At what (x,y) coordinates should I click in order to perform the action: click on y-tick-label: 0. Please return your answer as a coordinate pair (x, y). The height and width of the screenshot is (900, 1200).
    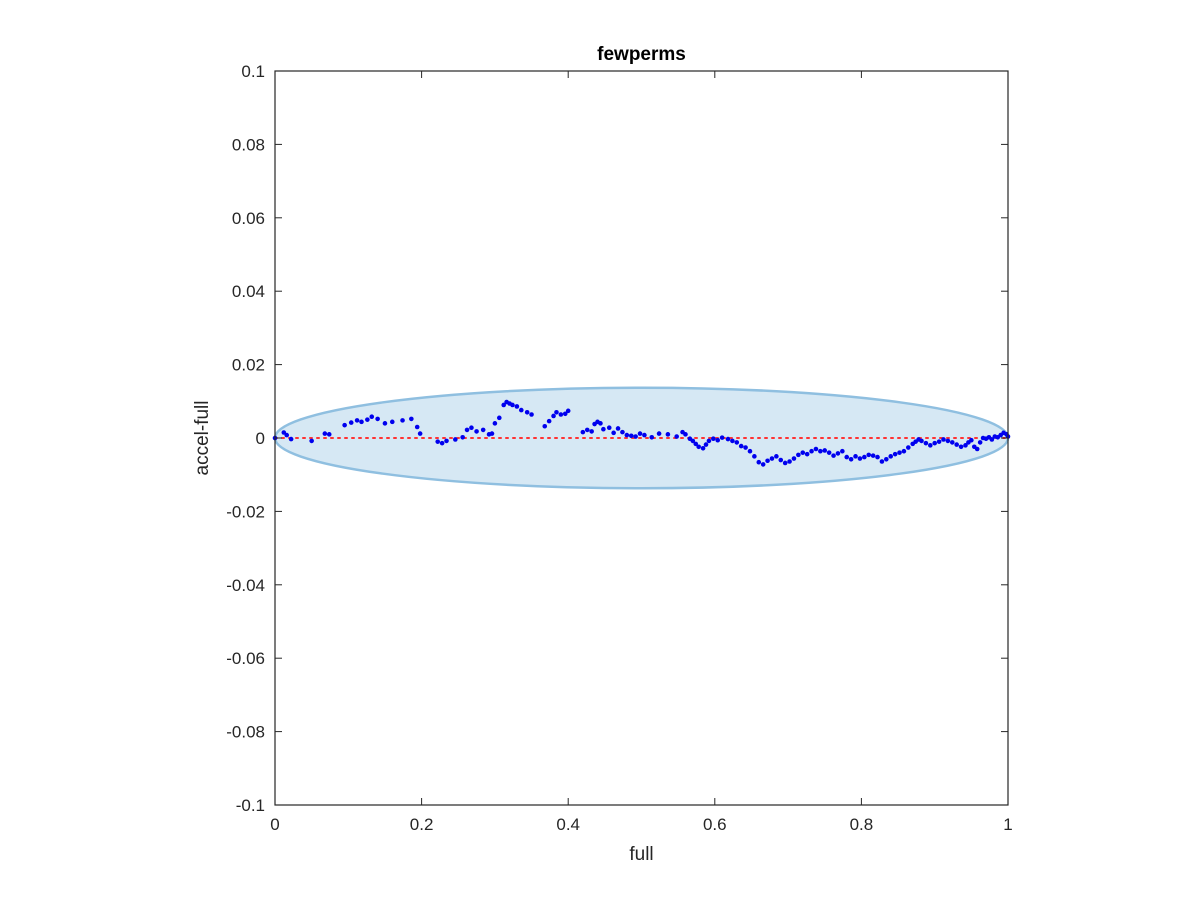
    Looking at the image, I should click on (260, 438).